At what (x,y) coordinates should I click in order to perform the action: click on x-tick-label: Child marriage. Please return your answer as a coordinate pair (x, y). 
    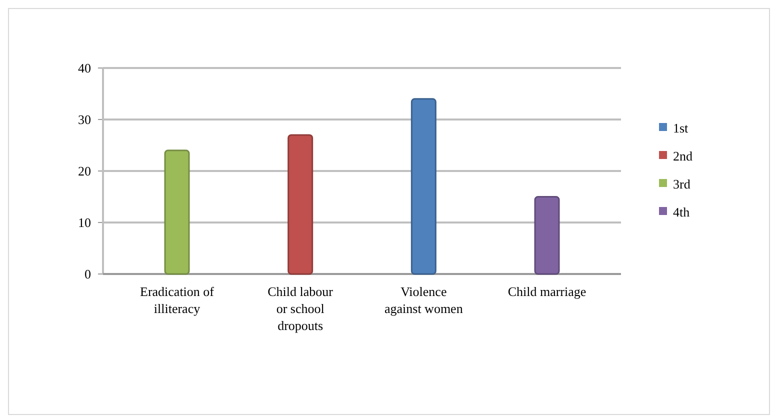
    Looking at the image, I should click on (547, 291).